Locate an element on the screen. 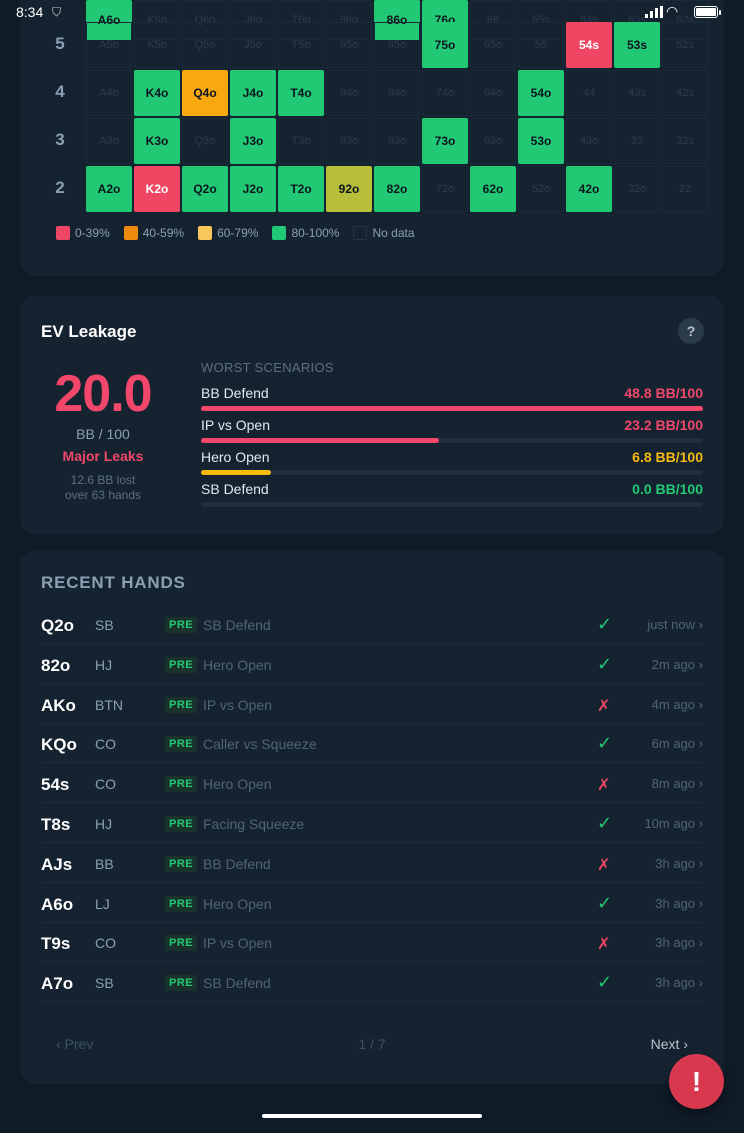 The height and width of the screenshot is (1133, 744). hand-cell: 92o is located at coordinates (349, 189).